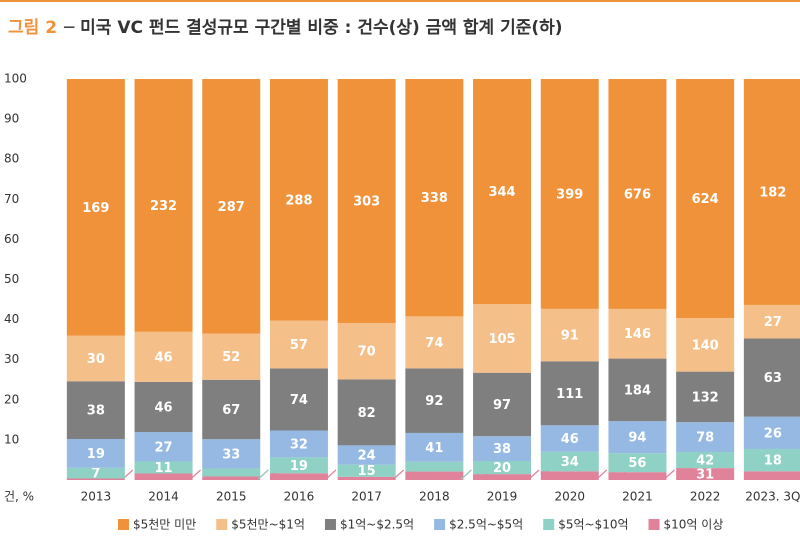  What do you see at coordinates (705, 497) in the screenshot?
I see `x-tick-label: 2022` at bounding box center [705, 497].